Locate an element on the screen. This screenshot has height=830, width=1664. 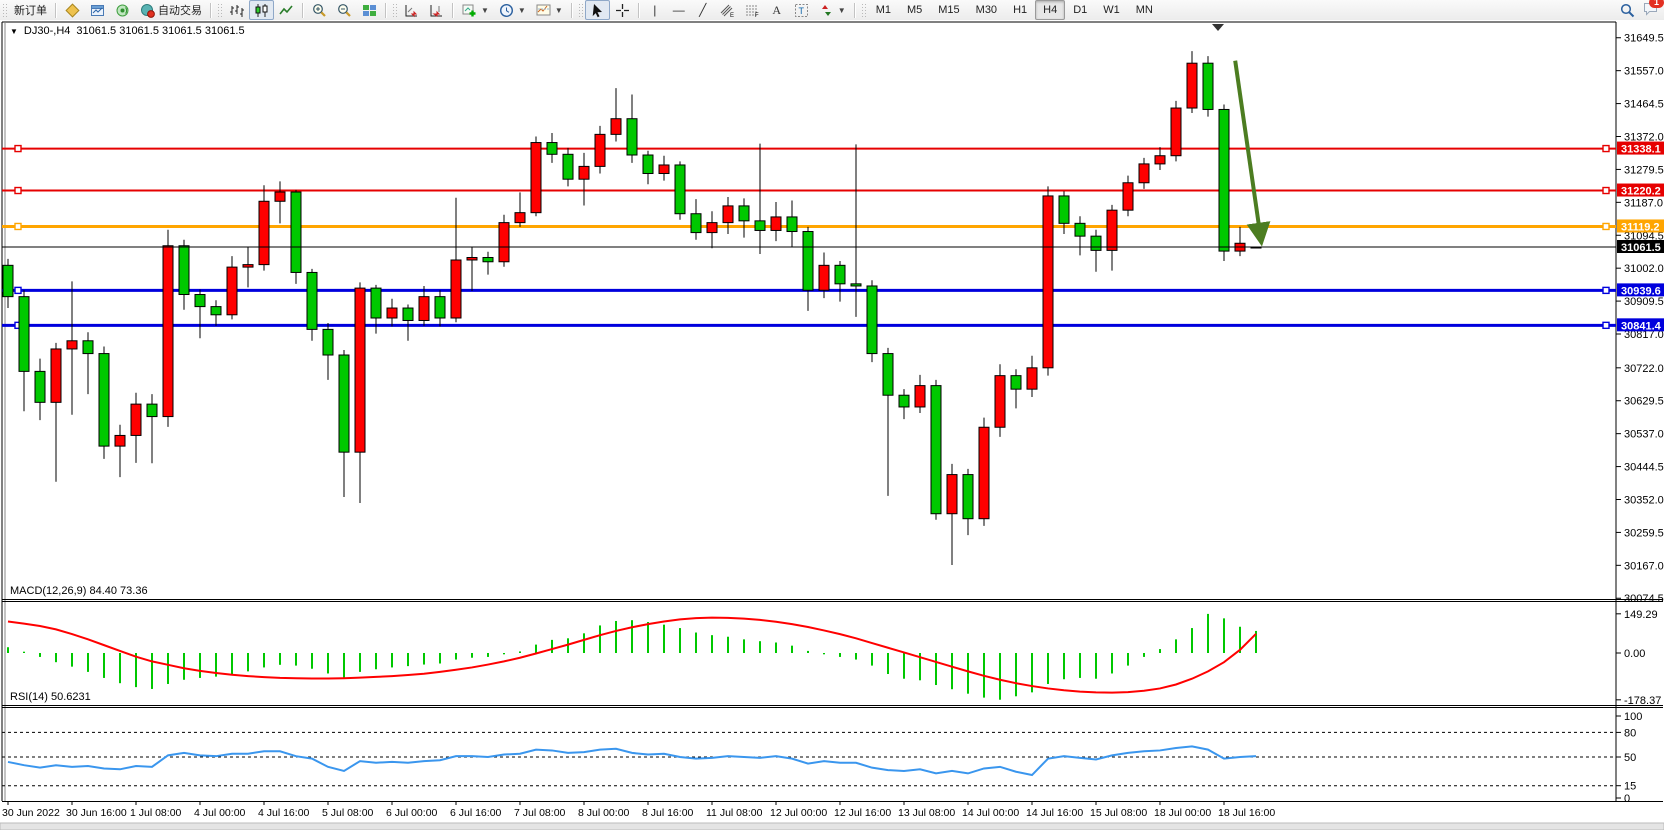
chart-shift-marker is located at coordinates (1218, 27).